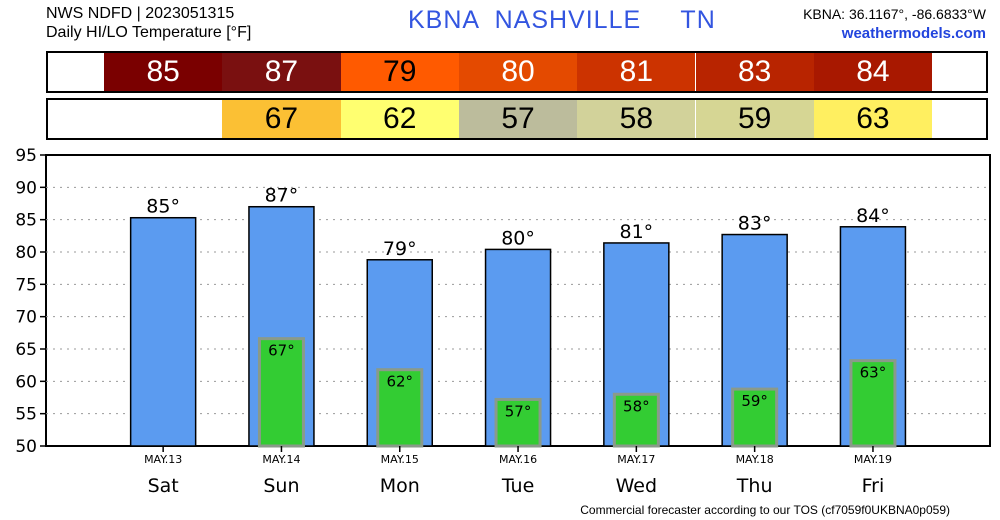 The image size is (1000, 520). I want to click on high-temp-cell-mon: 79, so click(399, 72).